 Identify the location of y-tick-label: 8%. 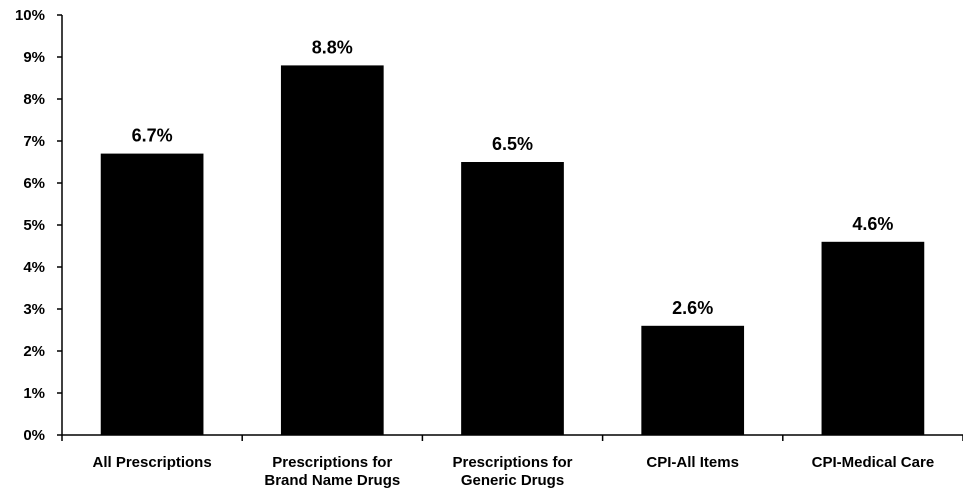
(34, 99).